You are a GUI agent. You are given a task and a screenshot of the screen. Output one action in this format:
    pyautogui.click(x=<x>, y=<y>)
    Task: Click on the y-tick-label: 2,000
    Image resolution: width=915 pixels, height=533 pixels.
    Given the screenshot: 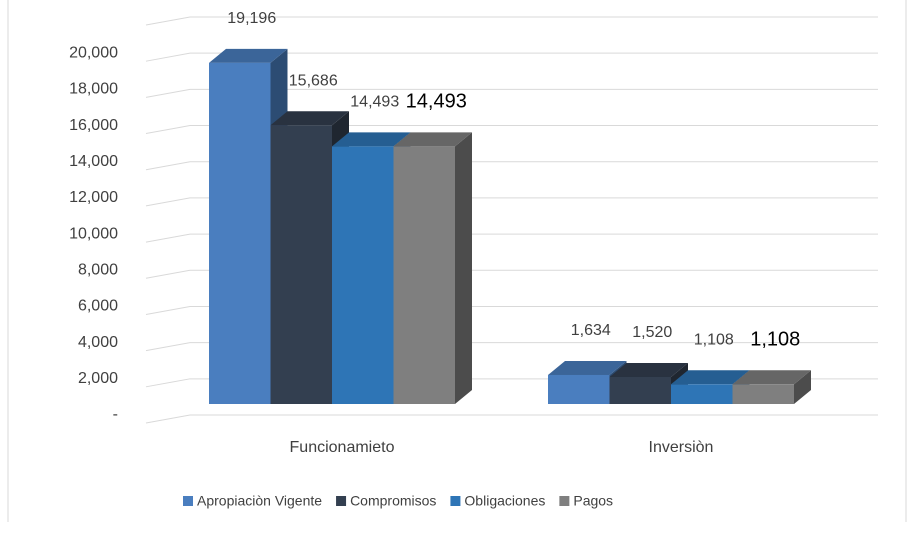 What is the action you would take?
    pyautogui.click(x=98, y=378)
    